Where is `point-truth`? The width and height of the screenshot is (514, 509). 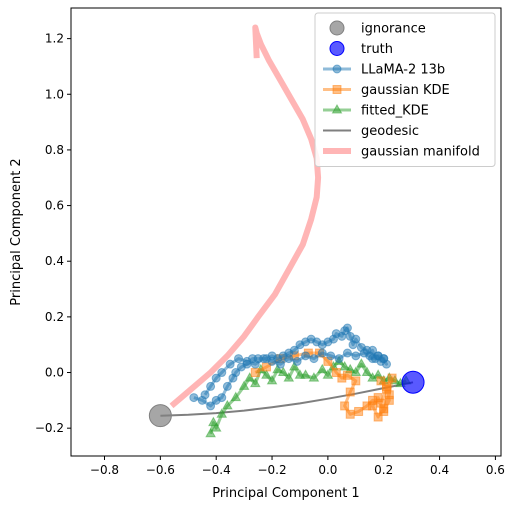 point-truth is located at coordinates (413, 382).